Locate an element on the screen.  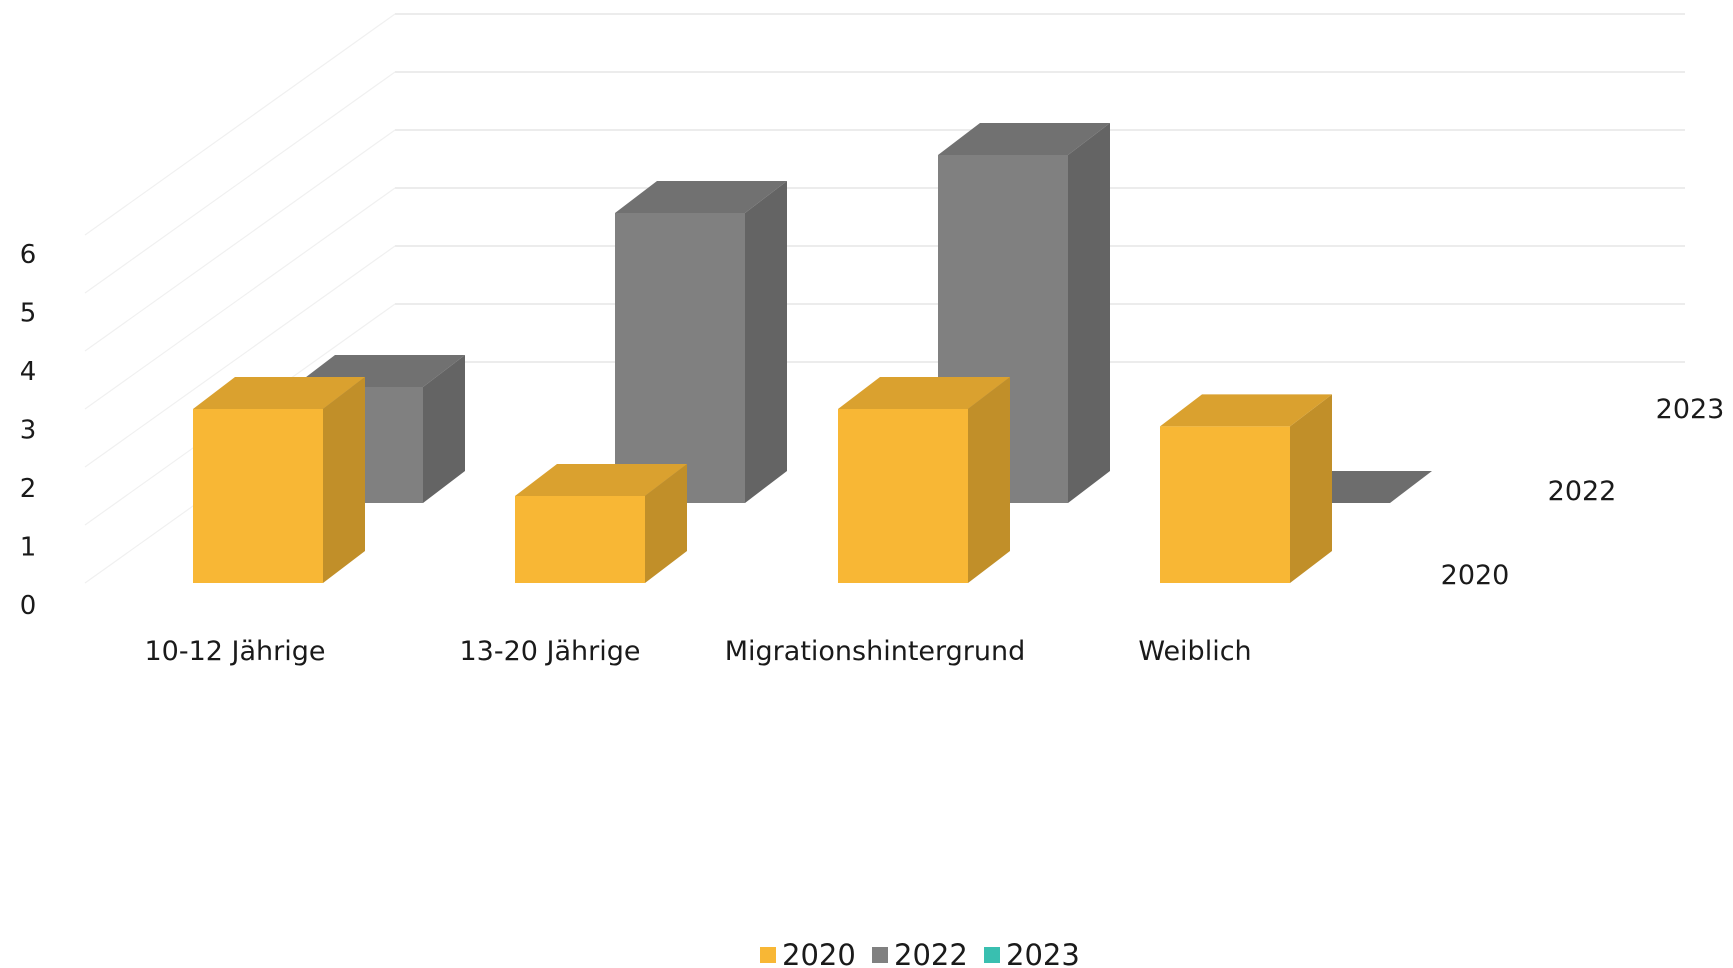
x-tick-label: Migrationshintergrund is located at coordinates (875, 651).